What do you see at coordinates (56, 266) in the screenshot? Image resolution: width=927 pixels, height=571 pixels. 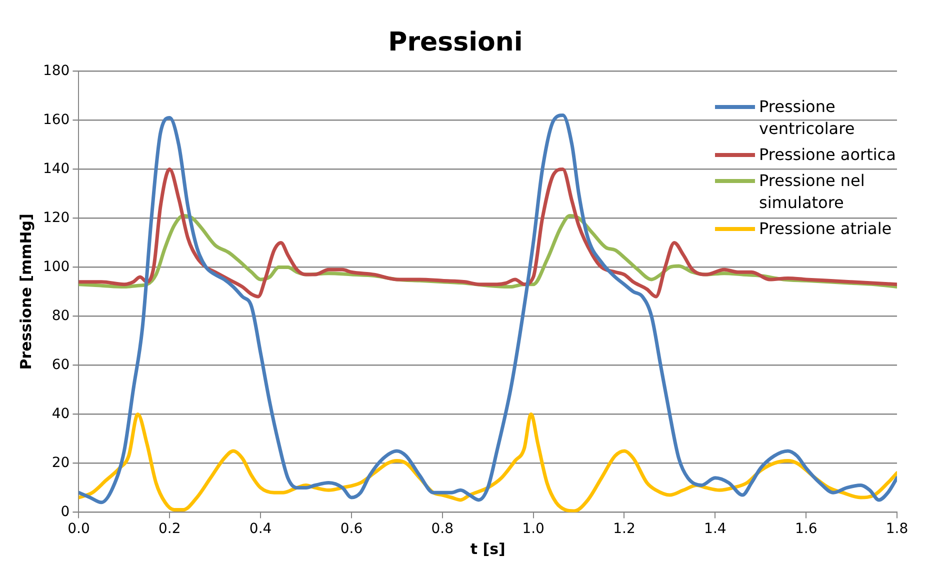 I see `y-tick-label: 100` at bounding box center [56, 266].